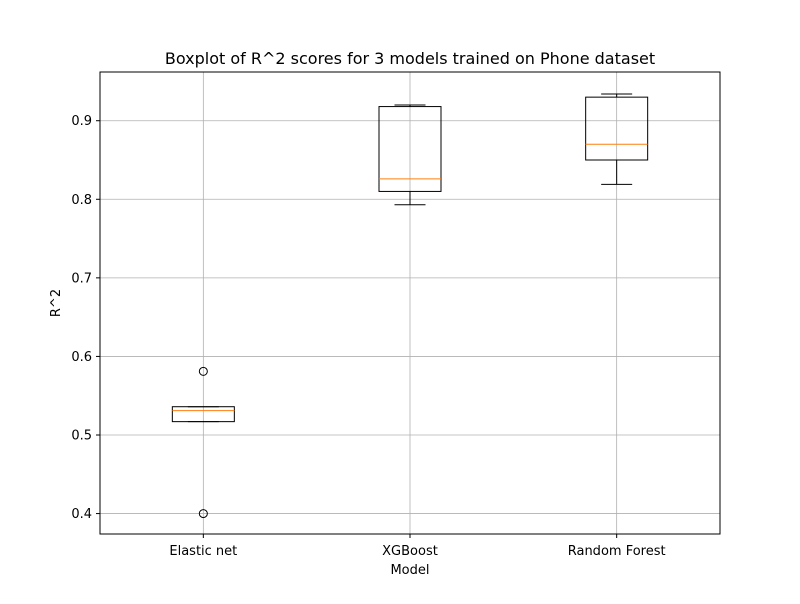  Describe the element at coordinates (617, 551) in the screenshot. I see `x-tick-label: Random Forest` at that location.